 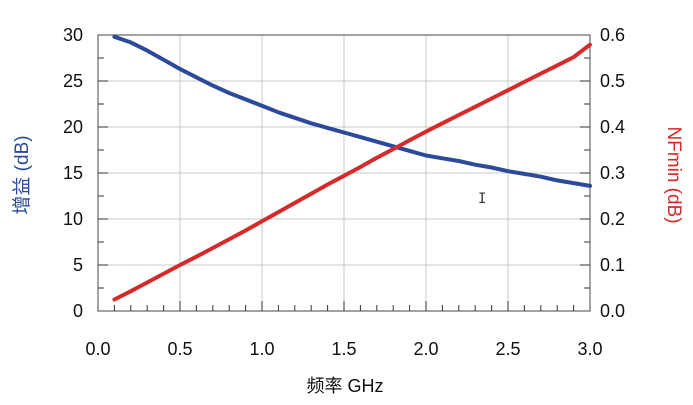 What do you see at coordinates (73, 81) in the screenshot?
I see `y-left-tick-label: 25` at bounding box center [73, 81].